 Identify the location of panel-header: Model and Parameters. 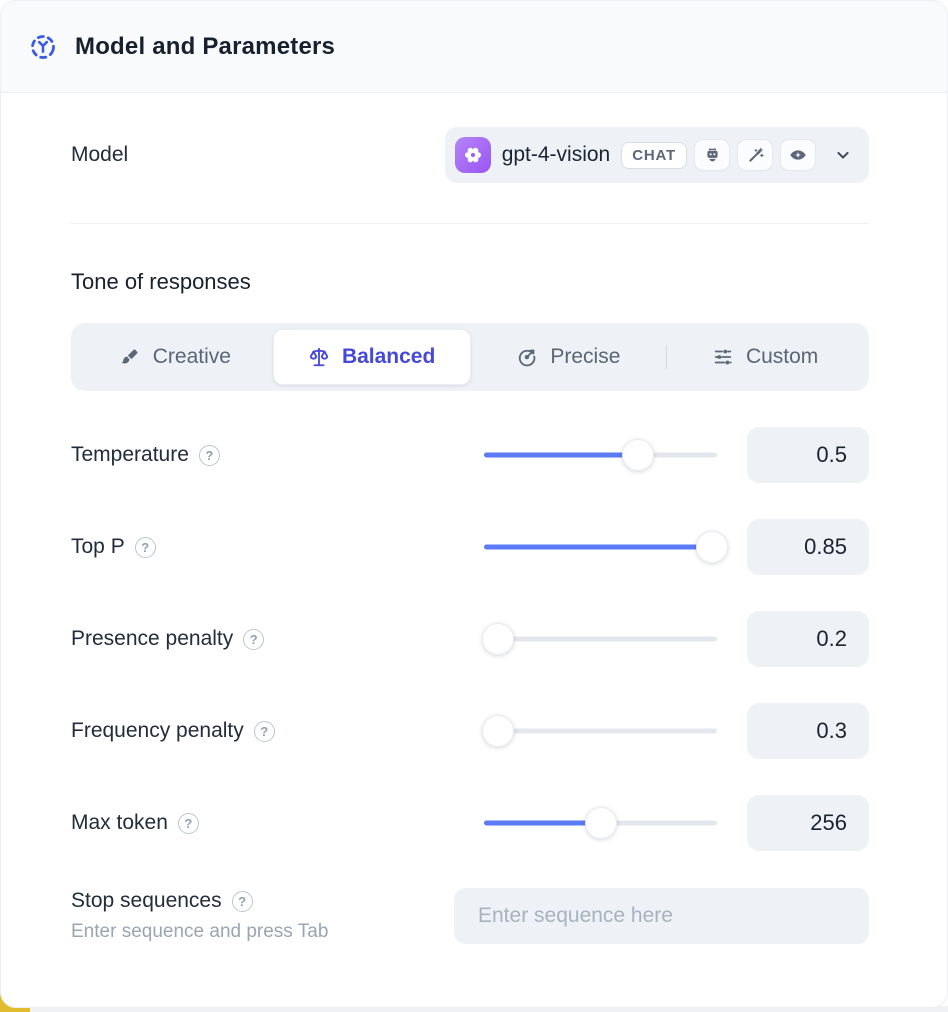
(474, 47).